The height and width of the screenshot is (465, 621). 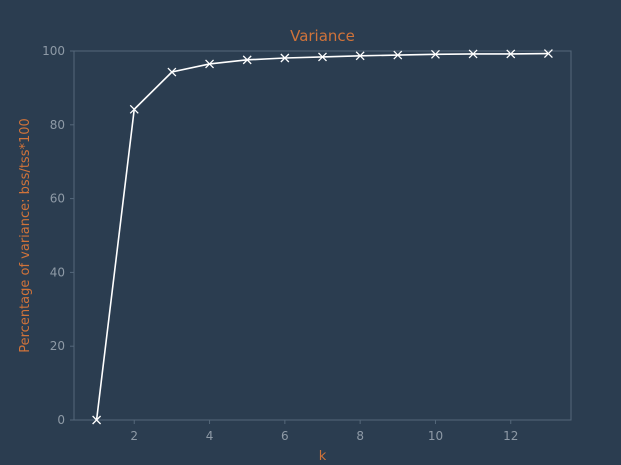 I want to click on y-tick-label: 60, so click(x=57, y=199).